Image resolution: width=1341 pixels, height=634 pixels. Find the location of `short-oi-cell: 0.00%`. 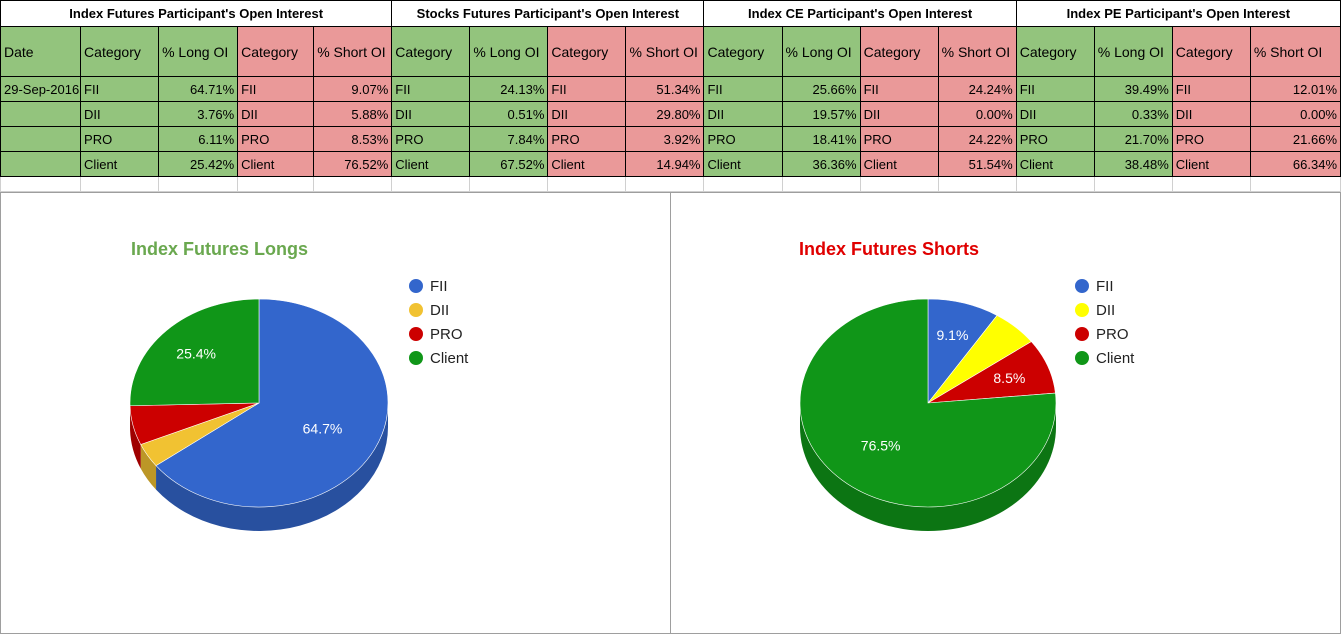

short-oi-cell: 0.00% is located at coordinates (977, 114).